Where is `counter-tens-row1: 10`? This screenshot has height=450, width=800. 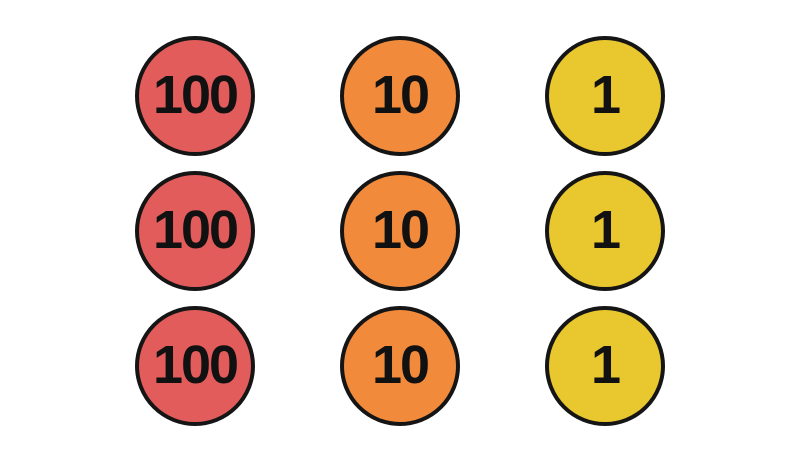
counter-tens-row1: 10 is located at coordinates (400, 96).